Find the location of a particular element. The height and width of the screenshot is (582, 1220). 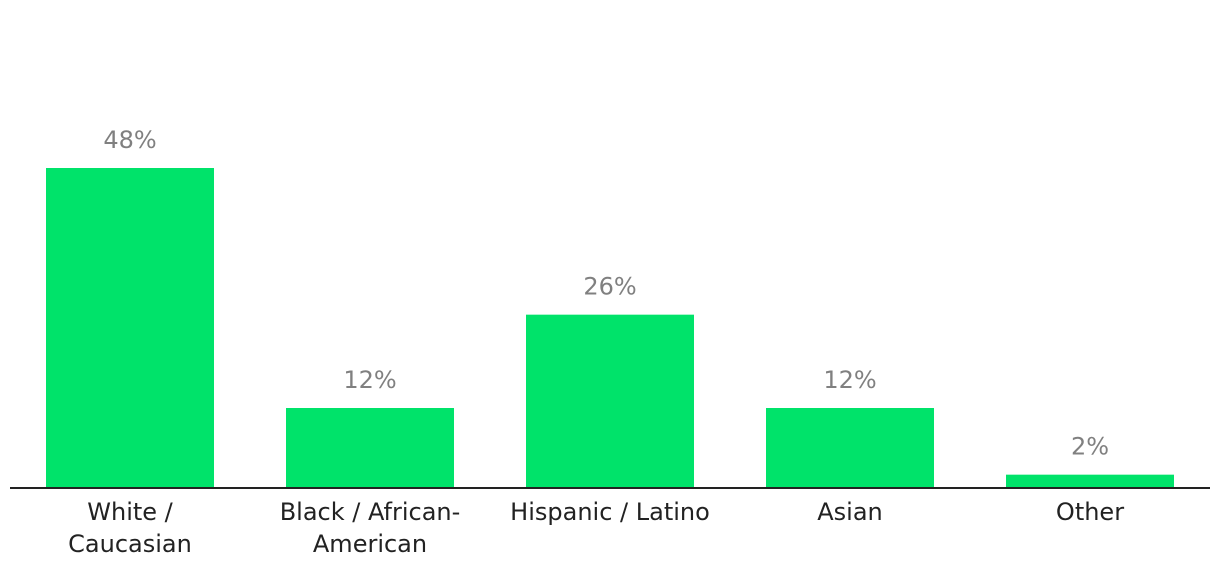

value-label-0: 48% is located at coordinates (129, 140).